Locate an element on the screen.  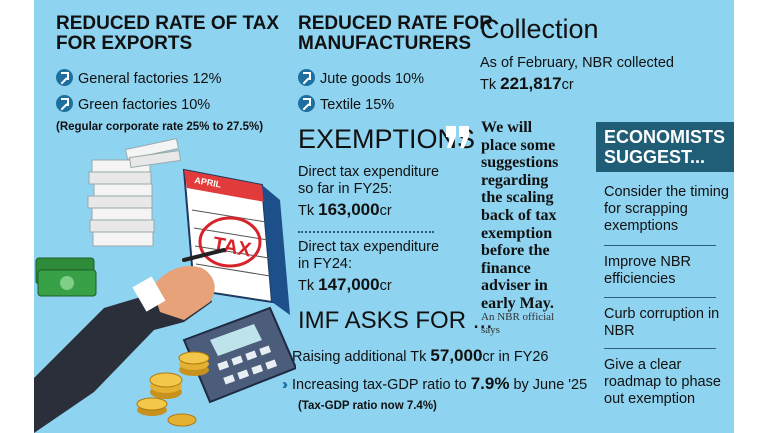
economists-item-efficiency: Improve NBR efficiencies is located at coordinates (648, 270).